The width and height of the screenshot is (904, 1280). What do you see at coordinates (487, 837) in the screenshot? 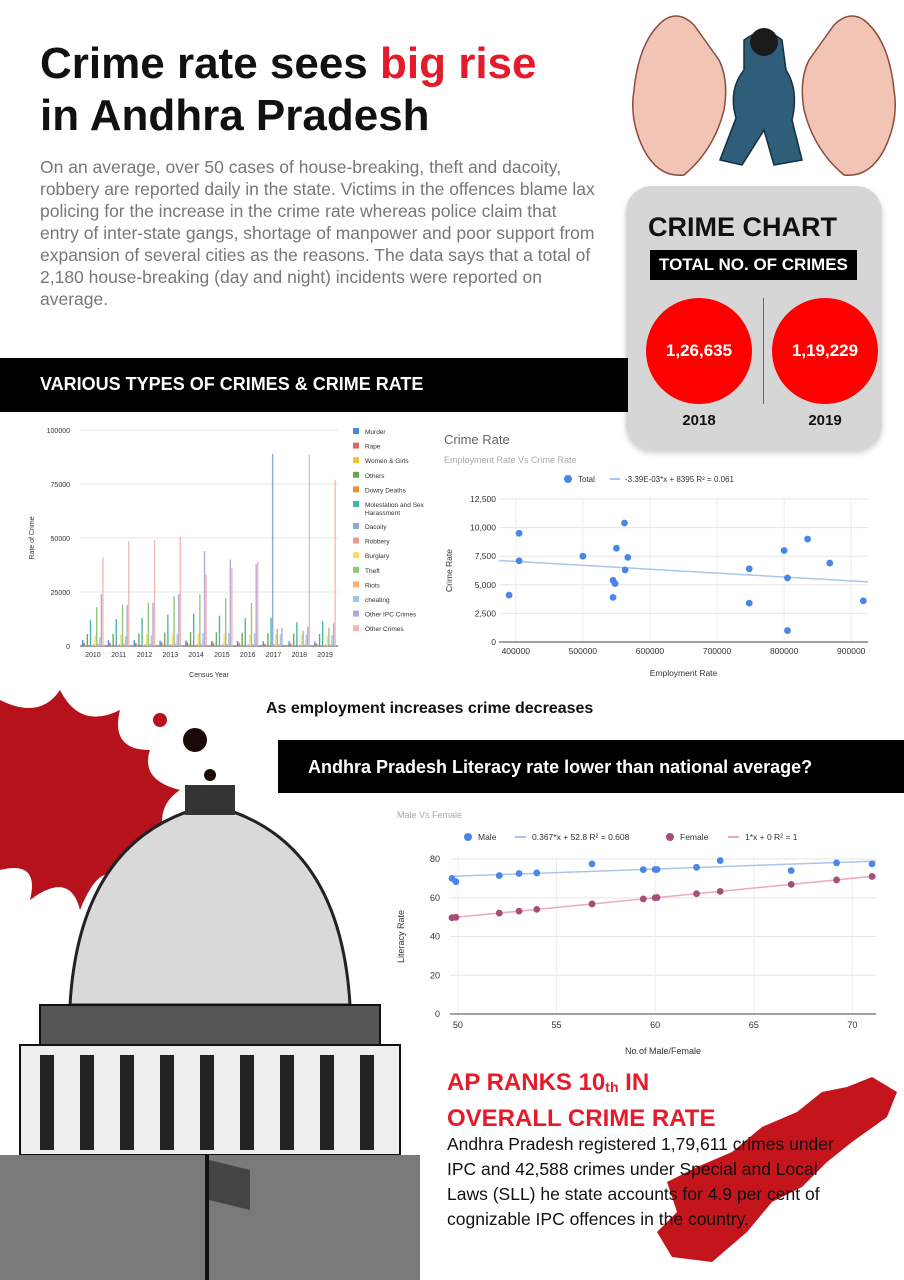
I see `scatter2-legend-label: Male` at bounding box center [487, 837].